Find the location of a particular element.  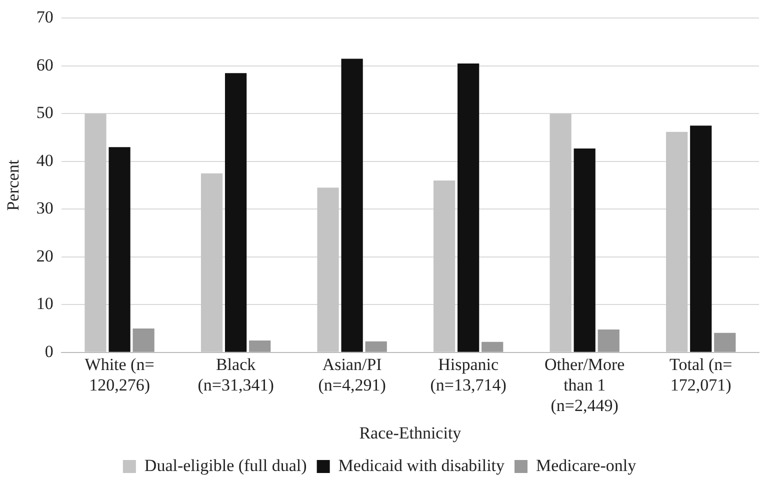

y-tick-label: 40 is located at coordinates (45, 160).